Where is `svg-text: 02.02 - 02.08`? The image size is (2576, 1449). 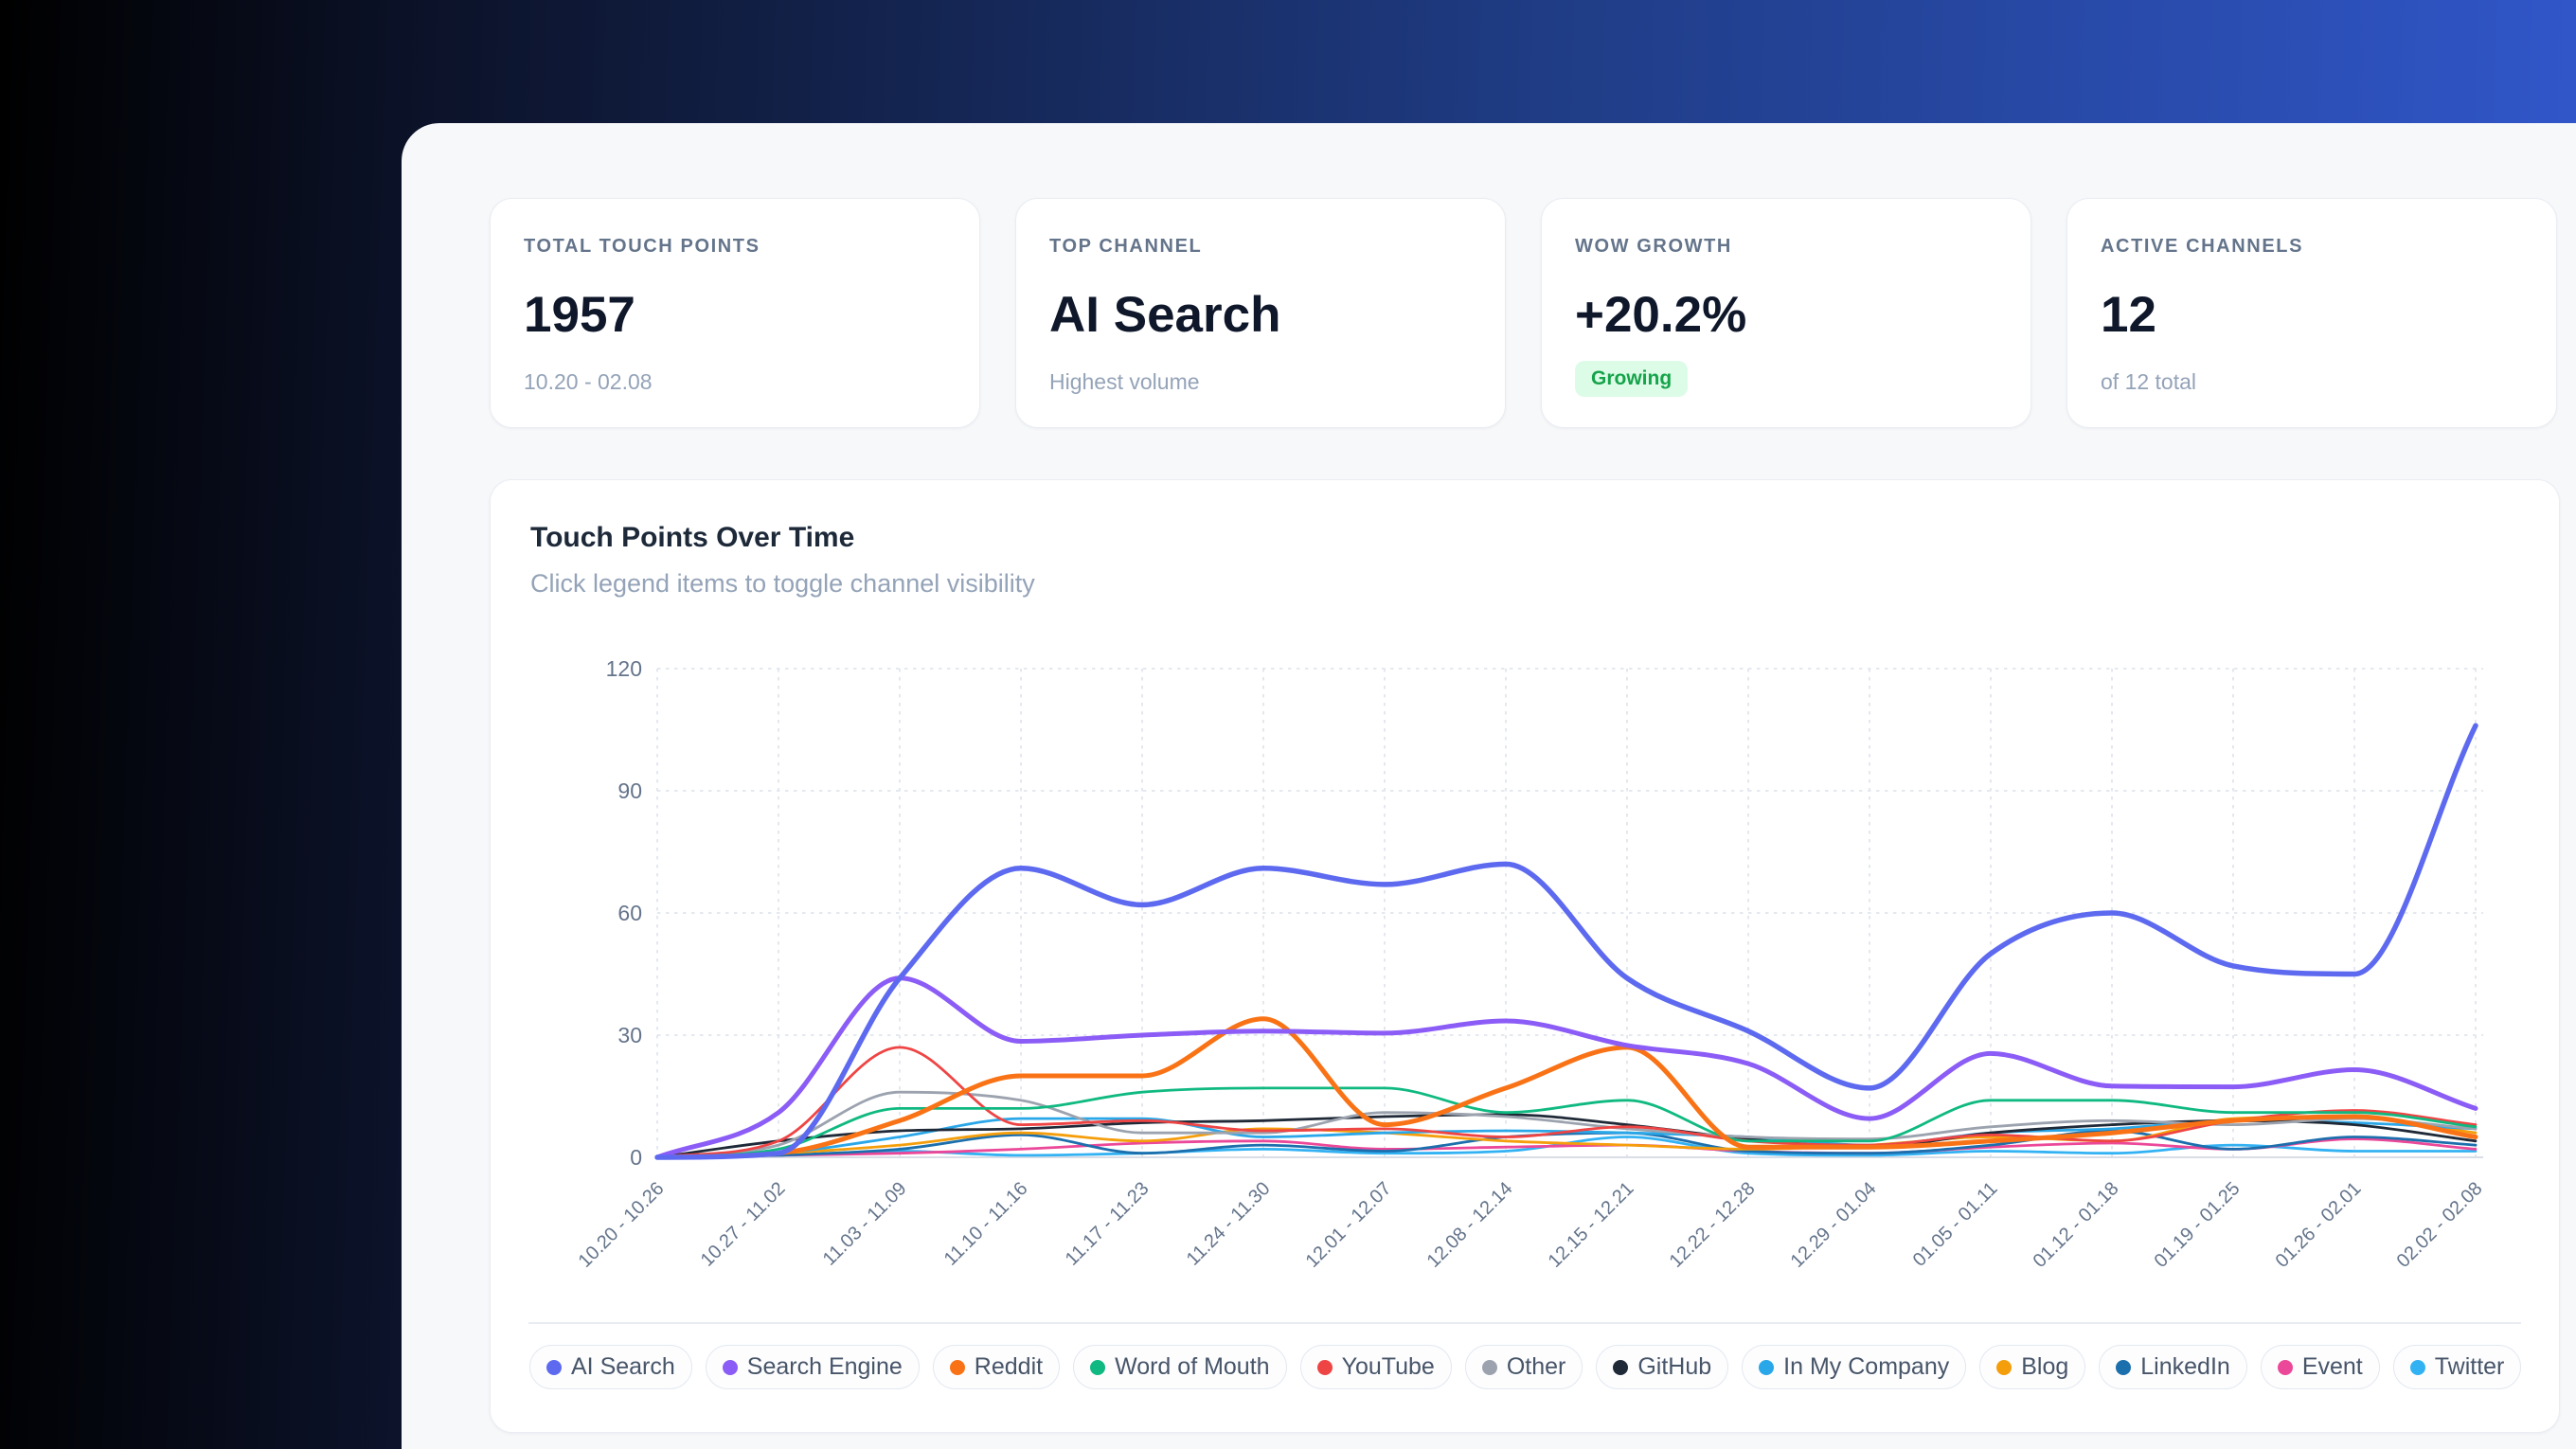
svg-text: 02.02 - 02.08 is located at coordinates (2440, 1225).